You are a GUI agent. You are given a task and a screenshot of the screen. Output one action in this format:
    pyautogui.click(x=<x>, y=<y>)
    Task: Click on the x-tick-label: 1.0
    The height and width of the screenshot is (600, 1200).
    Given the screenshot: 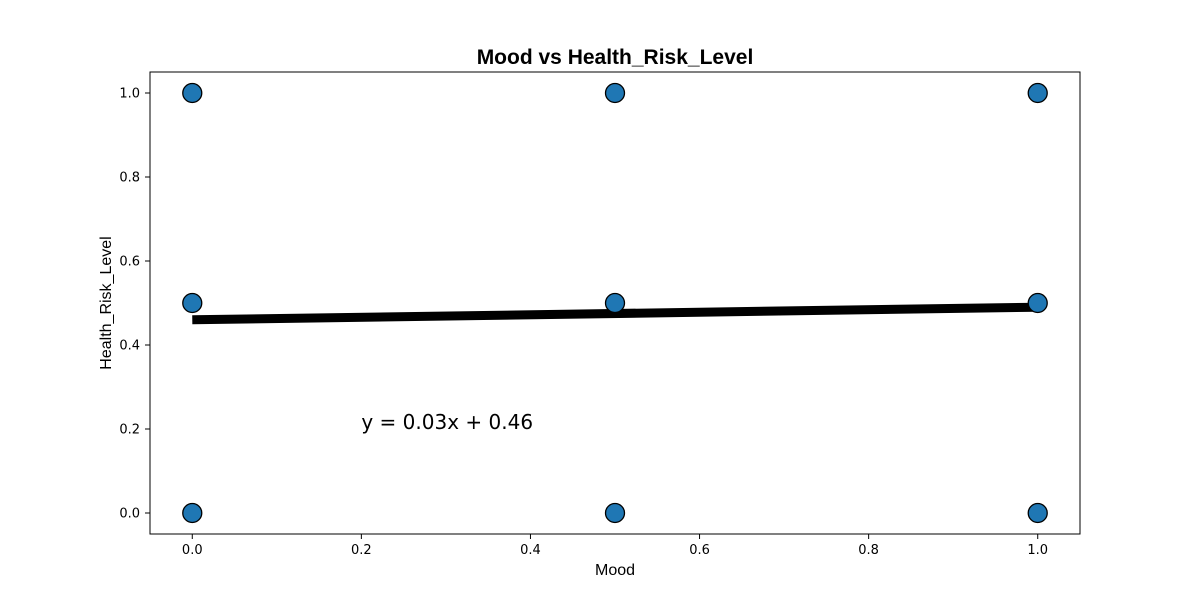 What is the action you would take?
    pyautogui.click(x=1037, y=550)
    